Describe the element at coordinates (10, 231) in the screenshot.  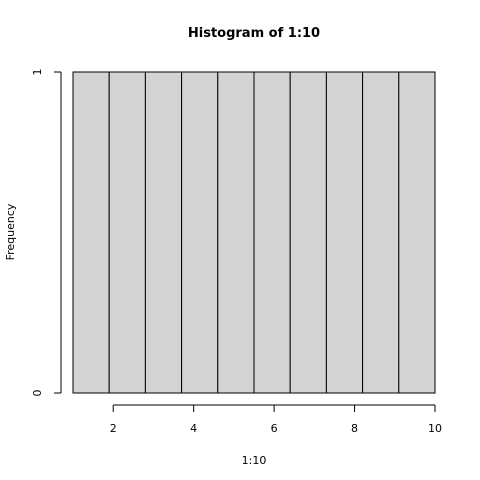
I see `y-axis-label: Frequency` at that location.